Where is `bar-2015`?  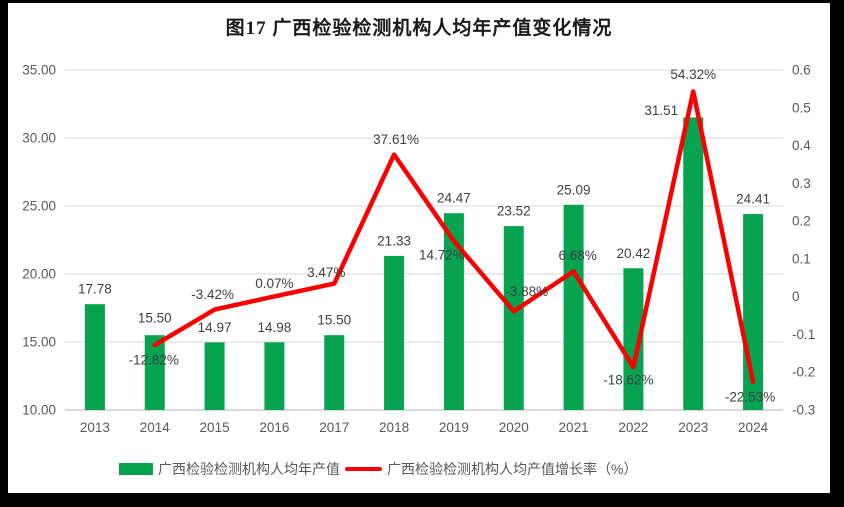 bar-2015 is located at coordinates (214, 376).